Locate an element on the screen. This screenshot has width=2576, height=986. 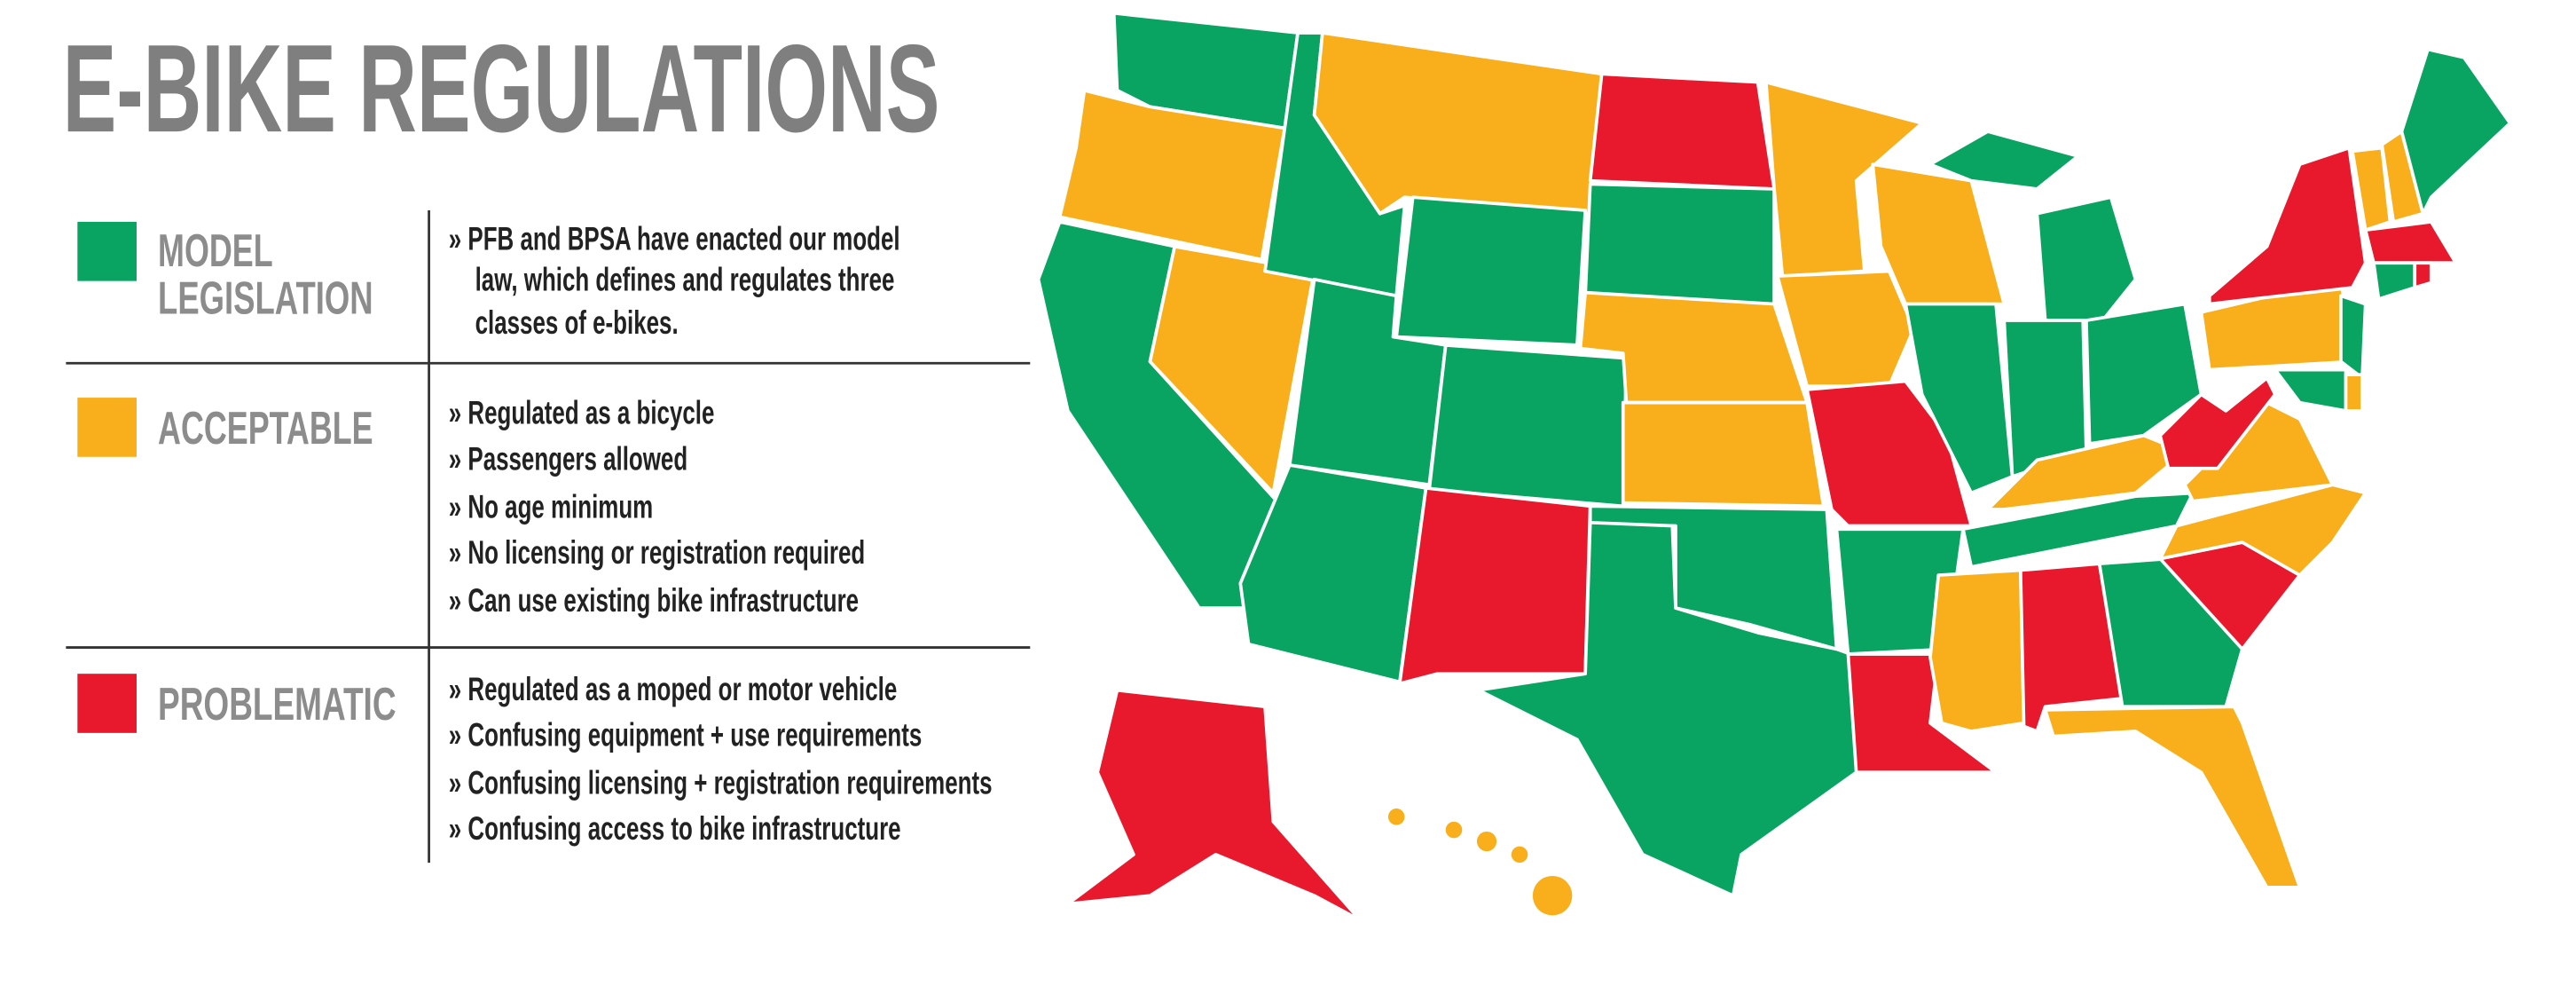
bullet: law, which defines and regulates three is located at coordinates (685, 279).